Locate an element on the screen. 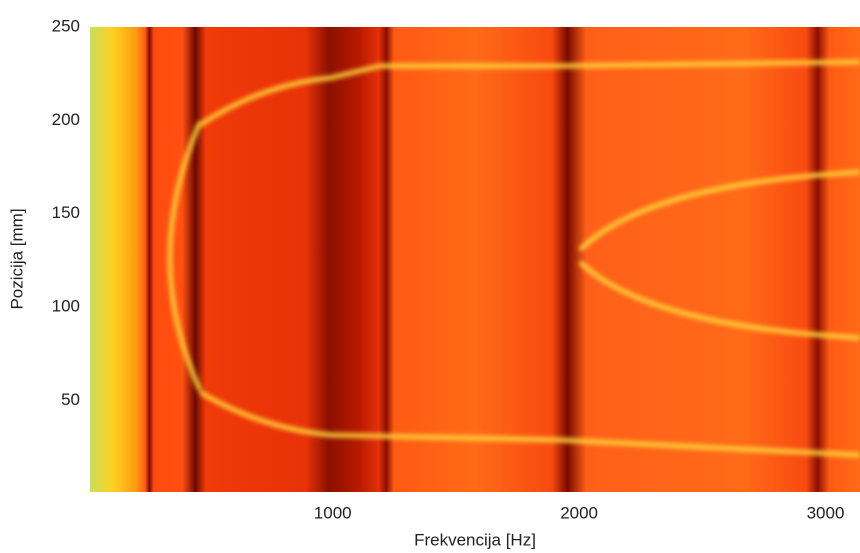 The image size is (860, 553). x-tick-label: 3000 is located at coordinates (826, 512).